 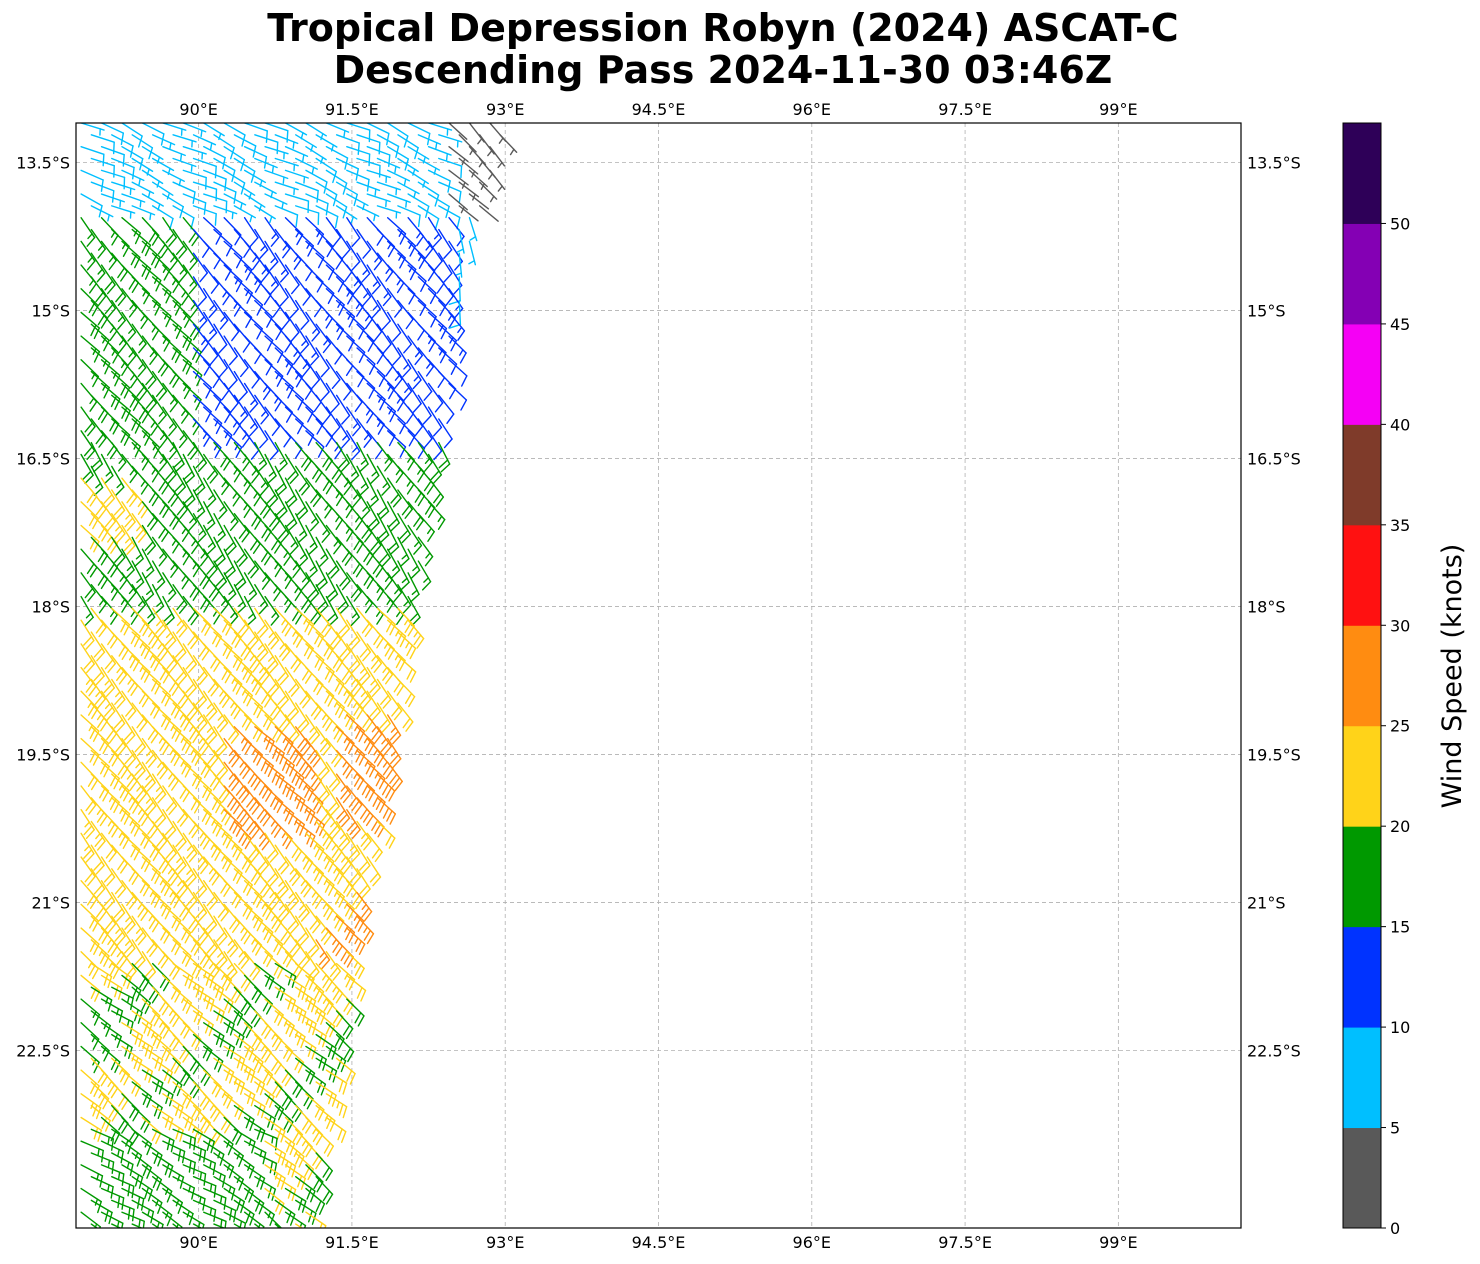 What do you see at coordinates (1274, 162) in the screenshot?
I see `y-tick-label-right: 13.5°S` at bounding box center [1274, 162].